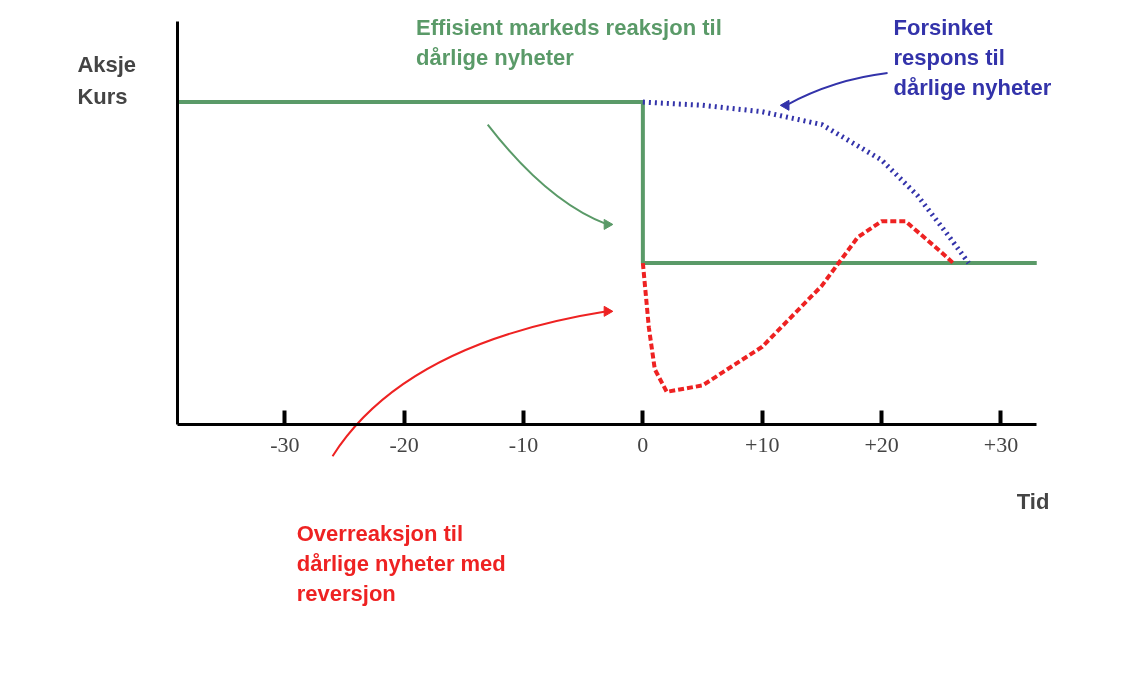 The height and width of the screenshot is (700, 1146). I want to click on x-tick-label: +30, so click(1001, 445).